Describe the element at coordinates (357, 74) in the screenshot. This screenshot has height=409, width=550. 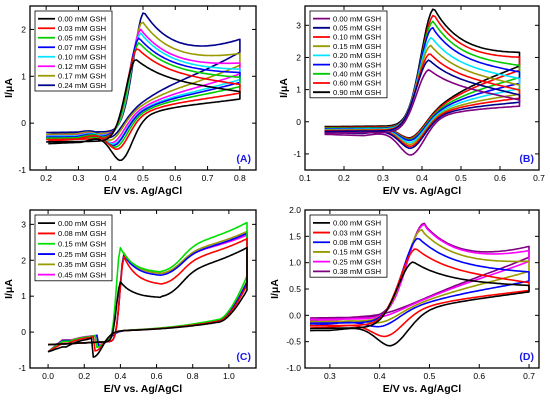
I see `legend-entry: 0.40 mM GSH` at that location.